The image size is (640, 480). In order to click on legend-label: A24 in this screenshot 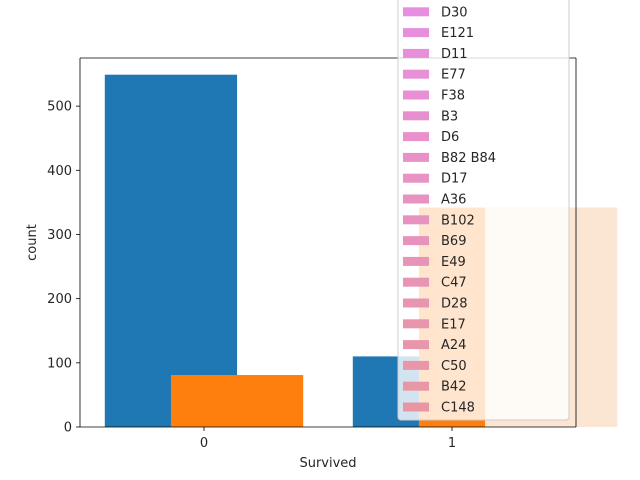, I will do `click(453, 345)`.